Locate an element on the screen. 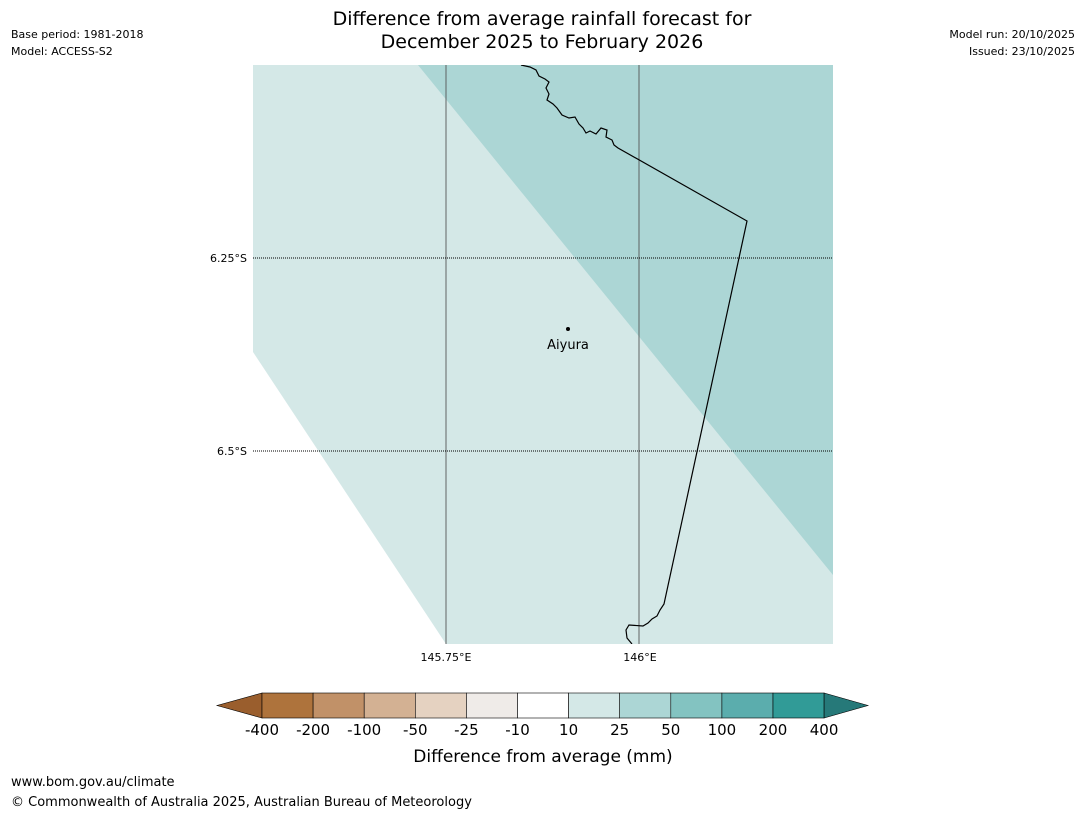 This screenshot has height=816, width=1085. title-line-2: December 2025 to February 2026 is located at coordinates (542, 42).